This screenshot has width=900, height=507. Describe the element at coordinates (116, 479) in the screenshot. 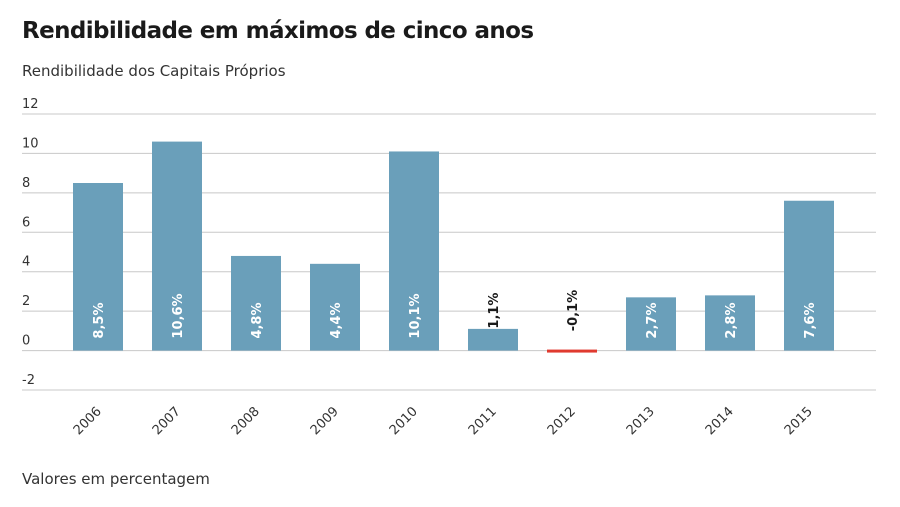

I see `chart-footnote: Valores em percentagem` at that location.